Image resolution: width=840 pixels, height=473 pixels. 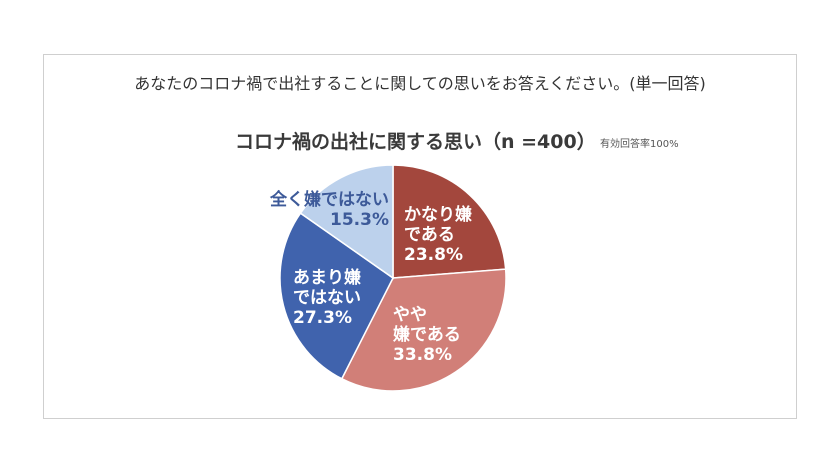 I want to click on chart-title: コロナ禍の出社に関する思い（n =400）, so click(x=415, y=142).